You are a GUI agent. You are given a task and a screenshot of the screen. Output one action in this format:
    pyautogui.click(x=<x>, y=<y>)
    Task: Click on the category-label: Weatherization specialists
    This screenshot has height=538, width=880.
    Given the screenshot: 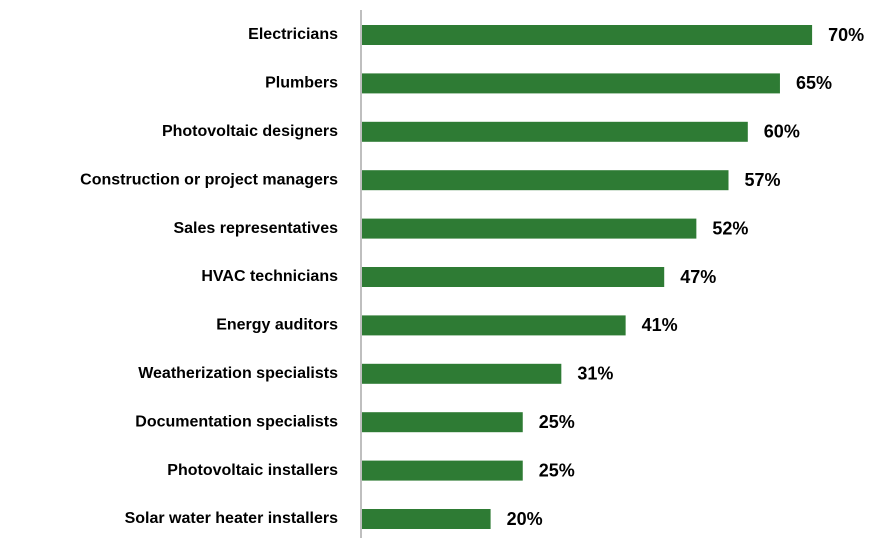 What is the action you would take?
    pyautogui.click(x=238, y=373)
    